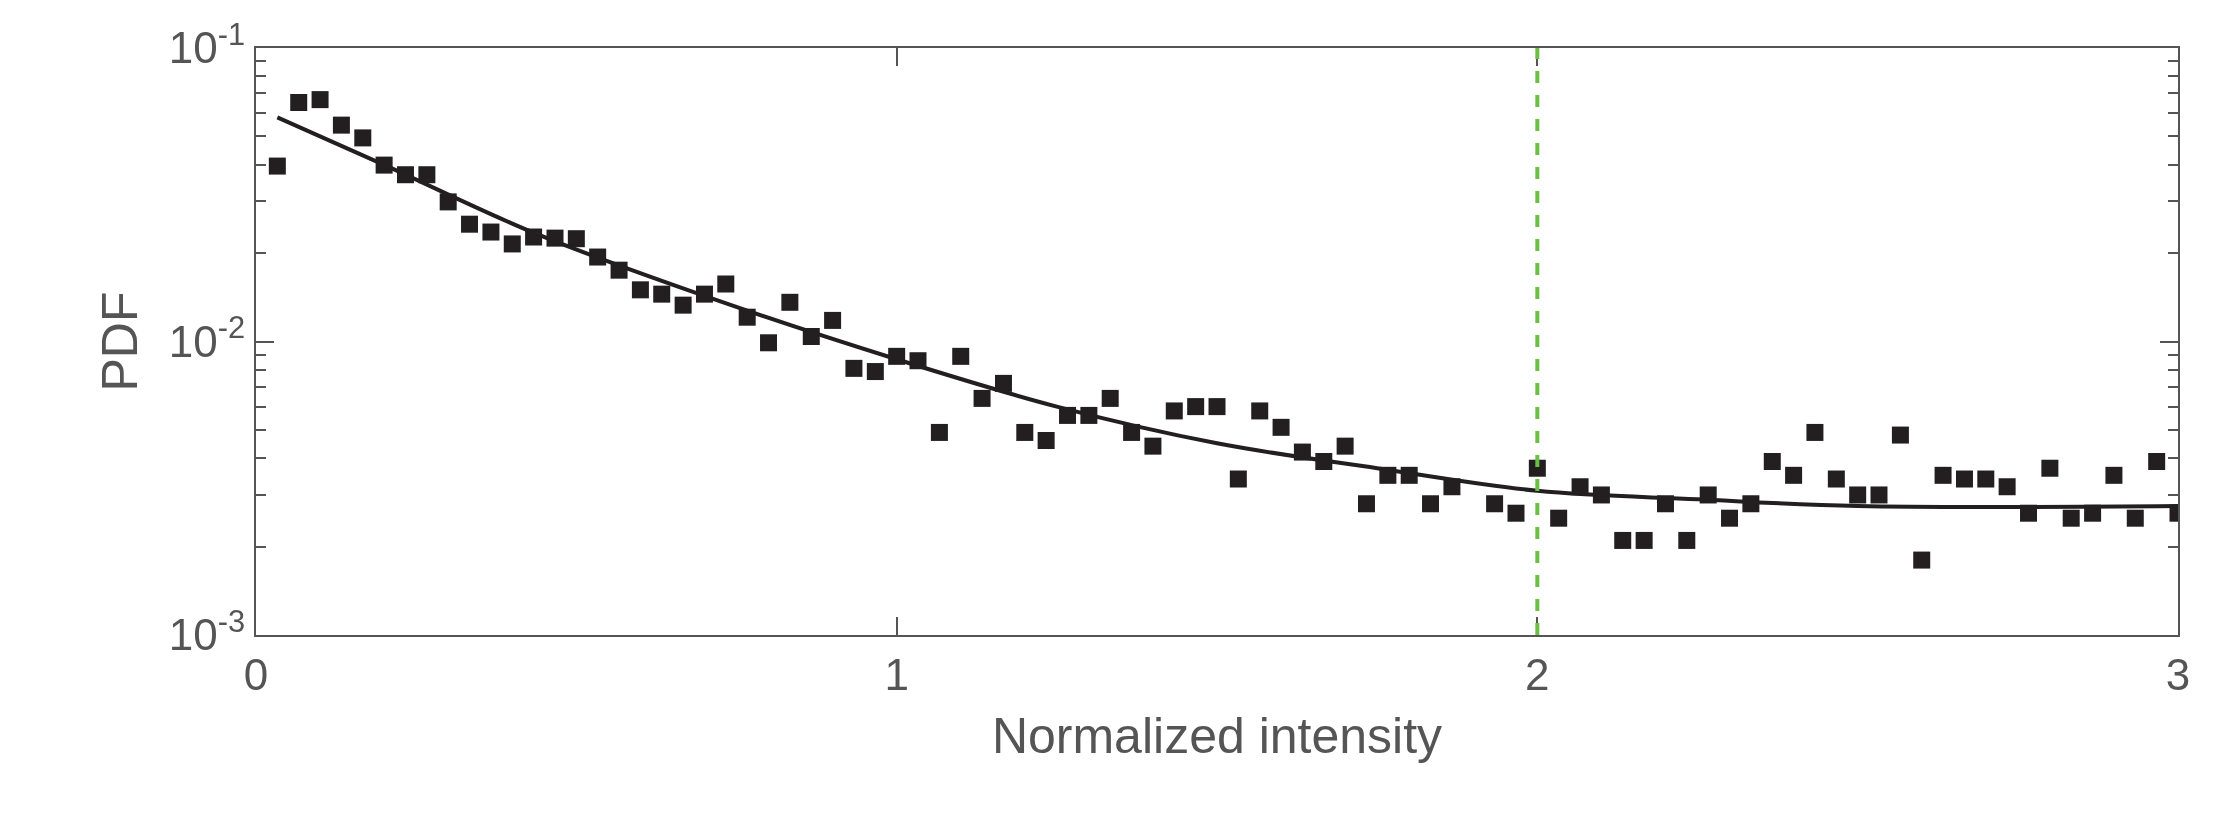 This screenshot has height=831, width=2218. I want to click on y-axis-title: PDF, so click(120, 341).